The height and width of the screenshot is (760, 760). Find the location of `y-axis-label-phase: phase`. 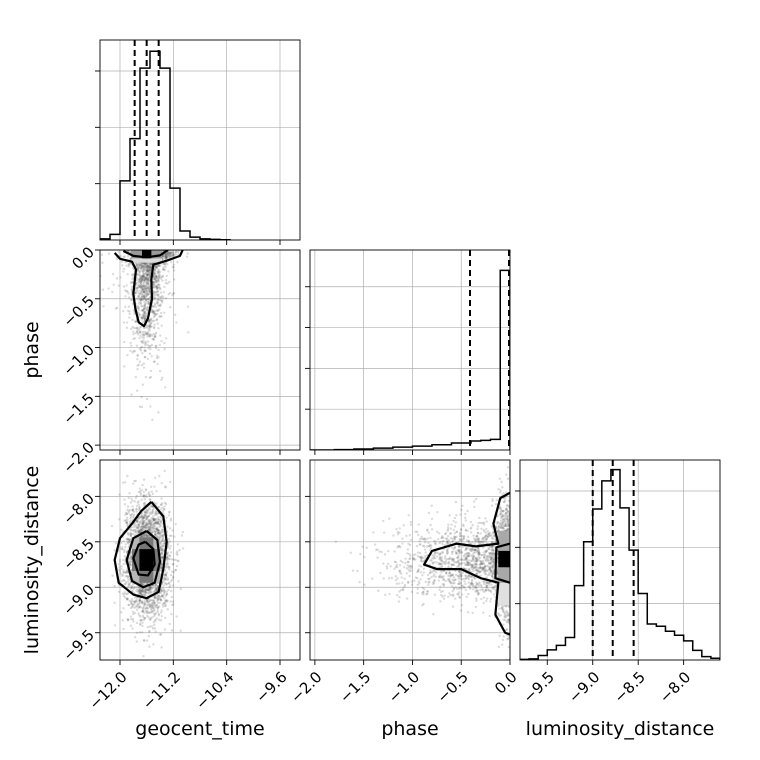

y-axis-label-phase: phase is located at coordinates (32, 349).